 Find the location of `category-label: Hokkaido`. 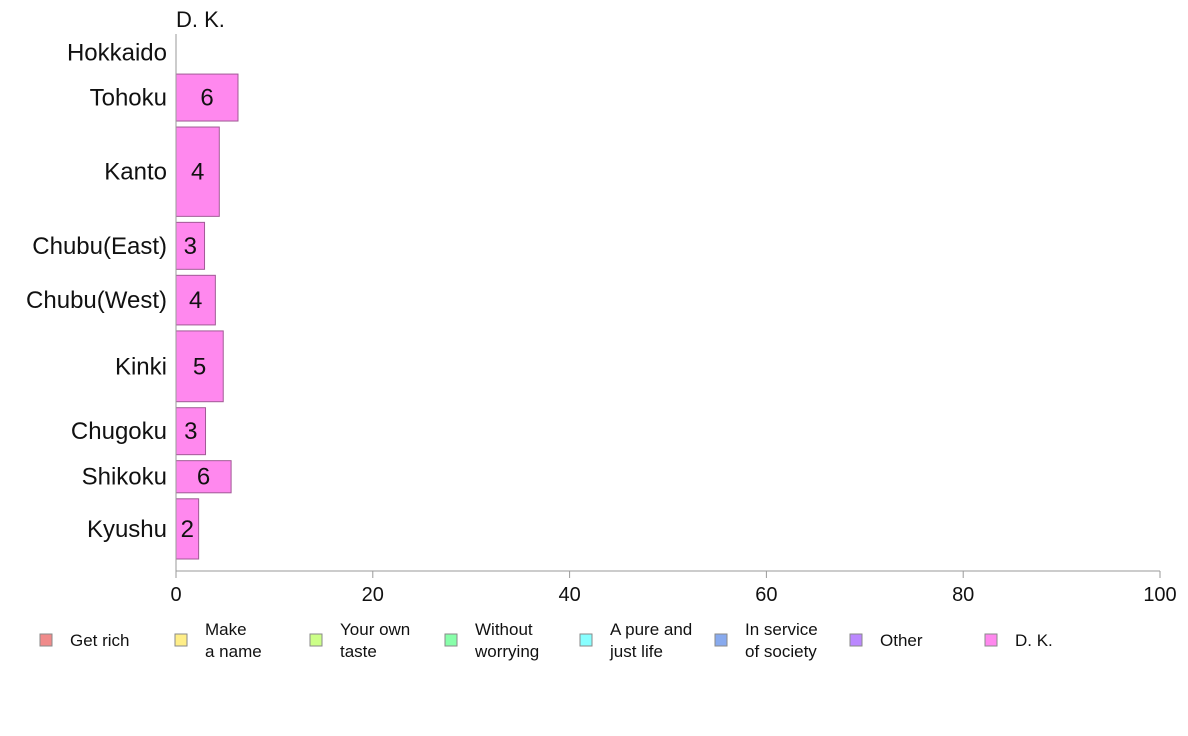

category-label: Hokkaido is located at coordinates (117, 53).